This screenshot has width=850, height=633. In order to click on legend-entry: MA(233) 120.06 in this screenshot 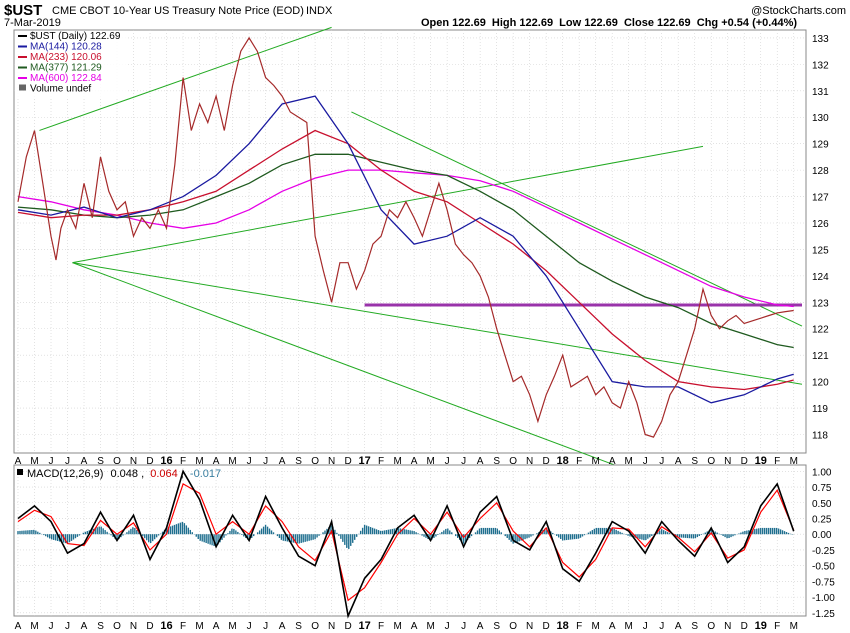, I will do `click(66, 57)`.